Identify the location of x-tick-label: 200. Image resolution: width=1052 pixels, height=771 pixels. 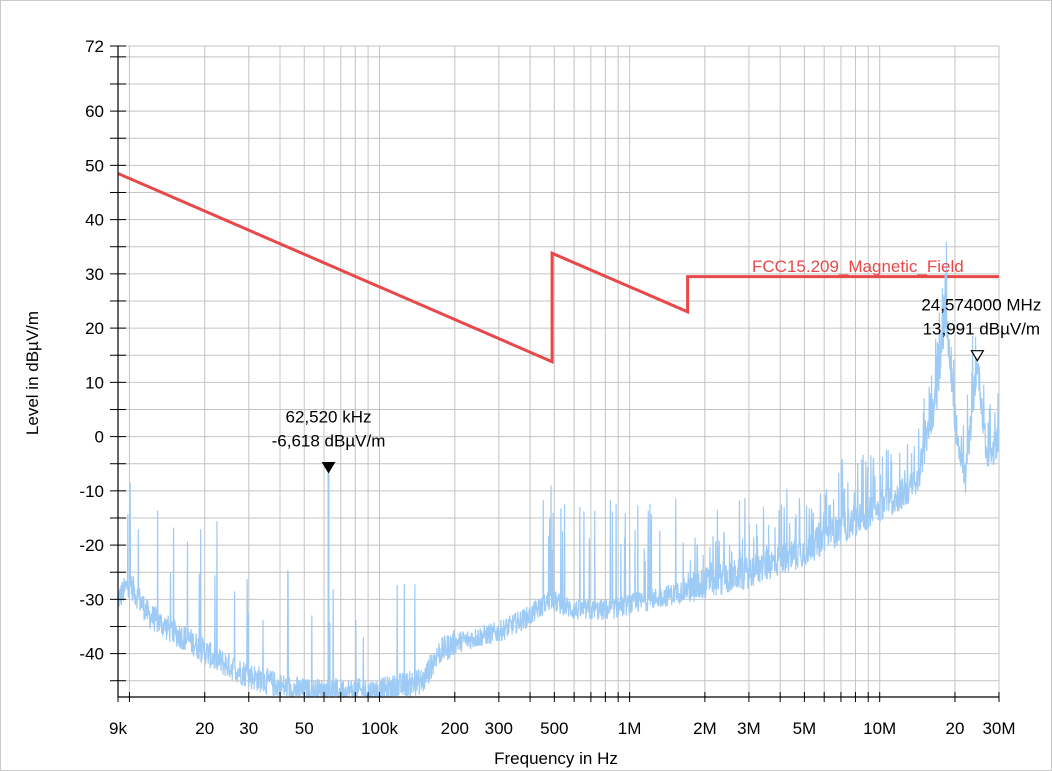
(455, 728).